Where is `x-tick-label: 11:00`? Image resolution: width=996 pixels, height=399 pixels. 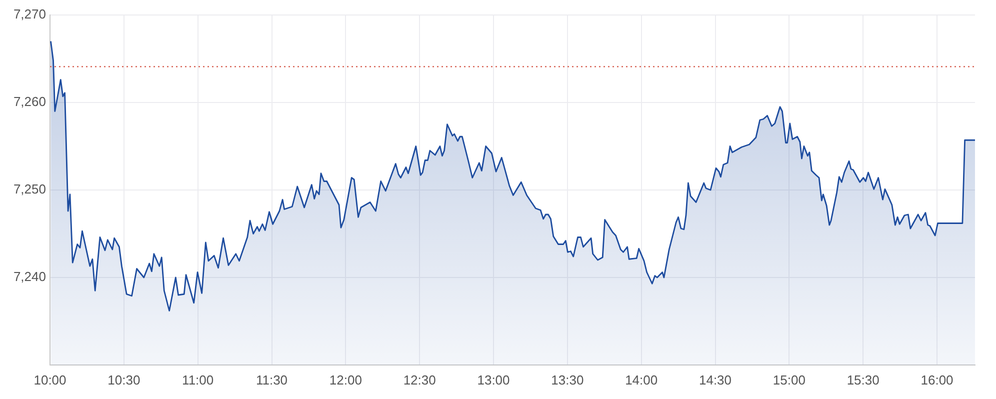
x-tick-label: 11:00 is located at coordinates (198, 380).